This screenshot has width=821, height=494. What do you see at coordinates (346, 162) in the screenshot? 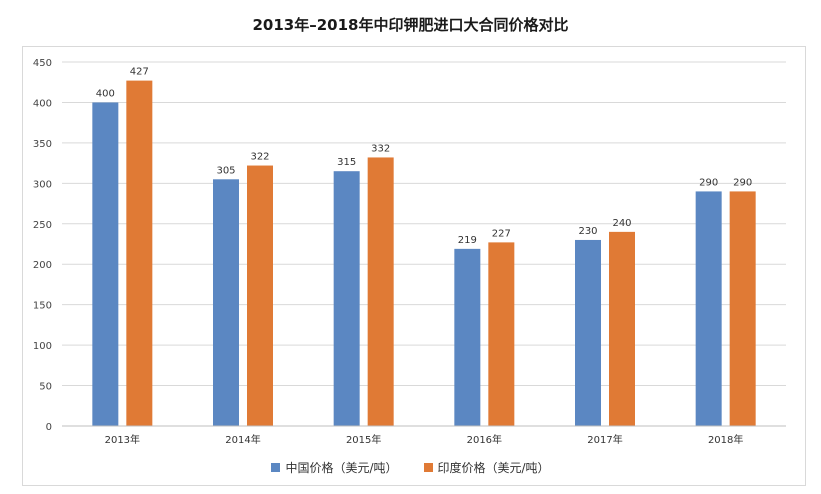
I see `data-label: 315` at bounding box center [346, 162].